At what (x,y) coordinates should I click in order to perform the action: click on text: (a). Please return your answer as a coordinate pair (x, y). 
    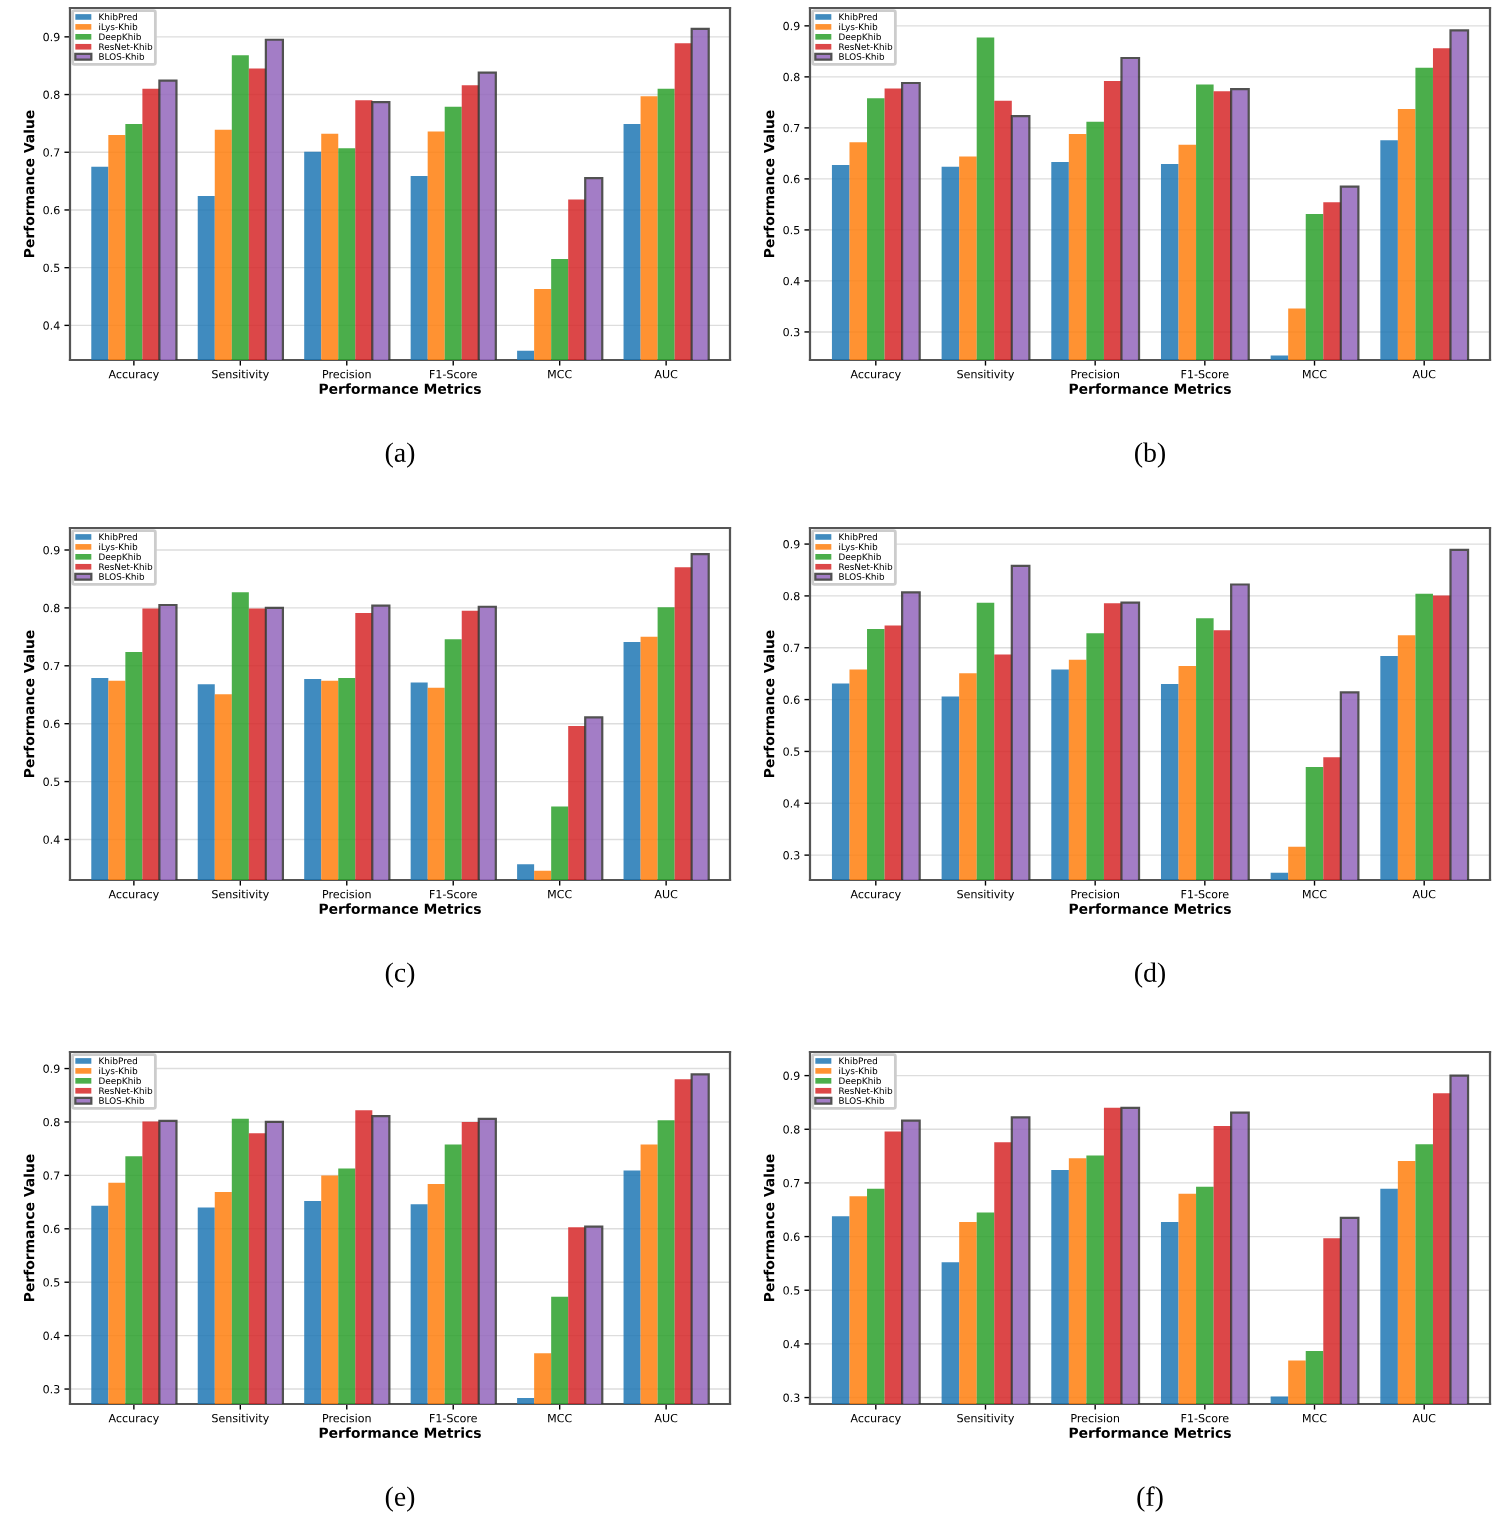
    Looking at the image, I should click on (400, 455).